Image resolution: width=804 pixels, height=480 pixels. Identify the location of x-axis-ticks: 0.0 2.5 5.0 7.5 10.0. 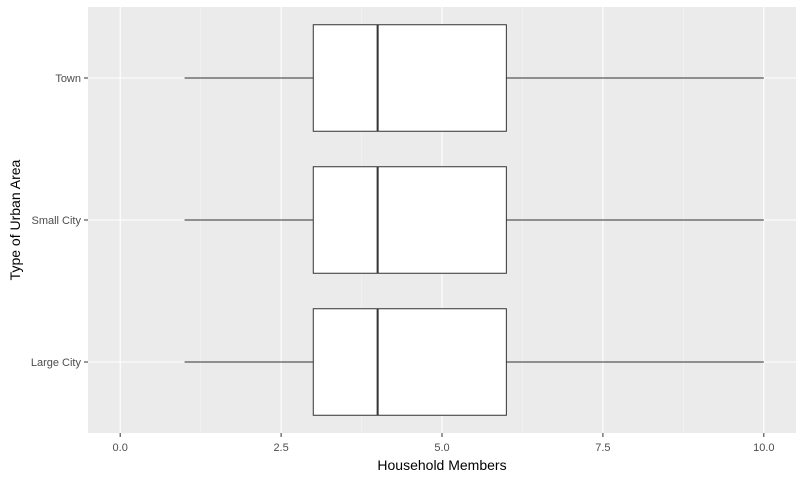
(444, 443).